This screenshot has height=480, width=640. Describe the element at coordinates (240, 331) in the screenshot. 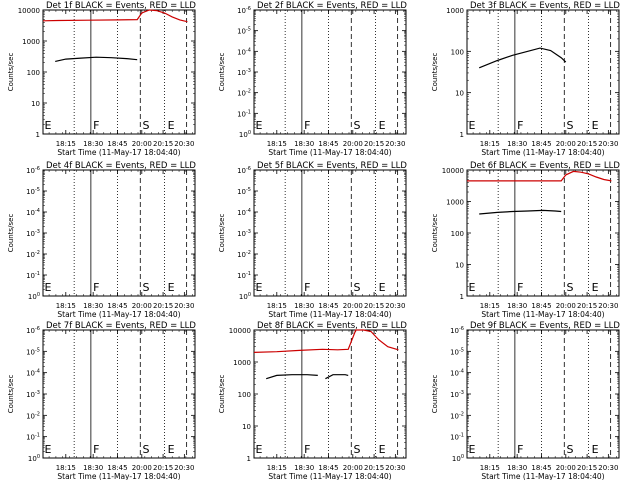

I see `y-tick-label: 10000` at that location.